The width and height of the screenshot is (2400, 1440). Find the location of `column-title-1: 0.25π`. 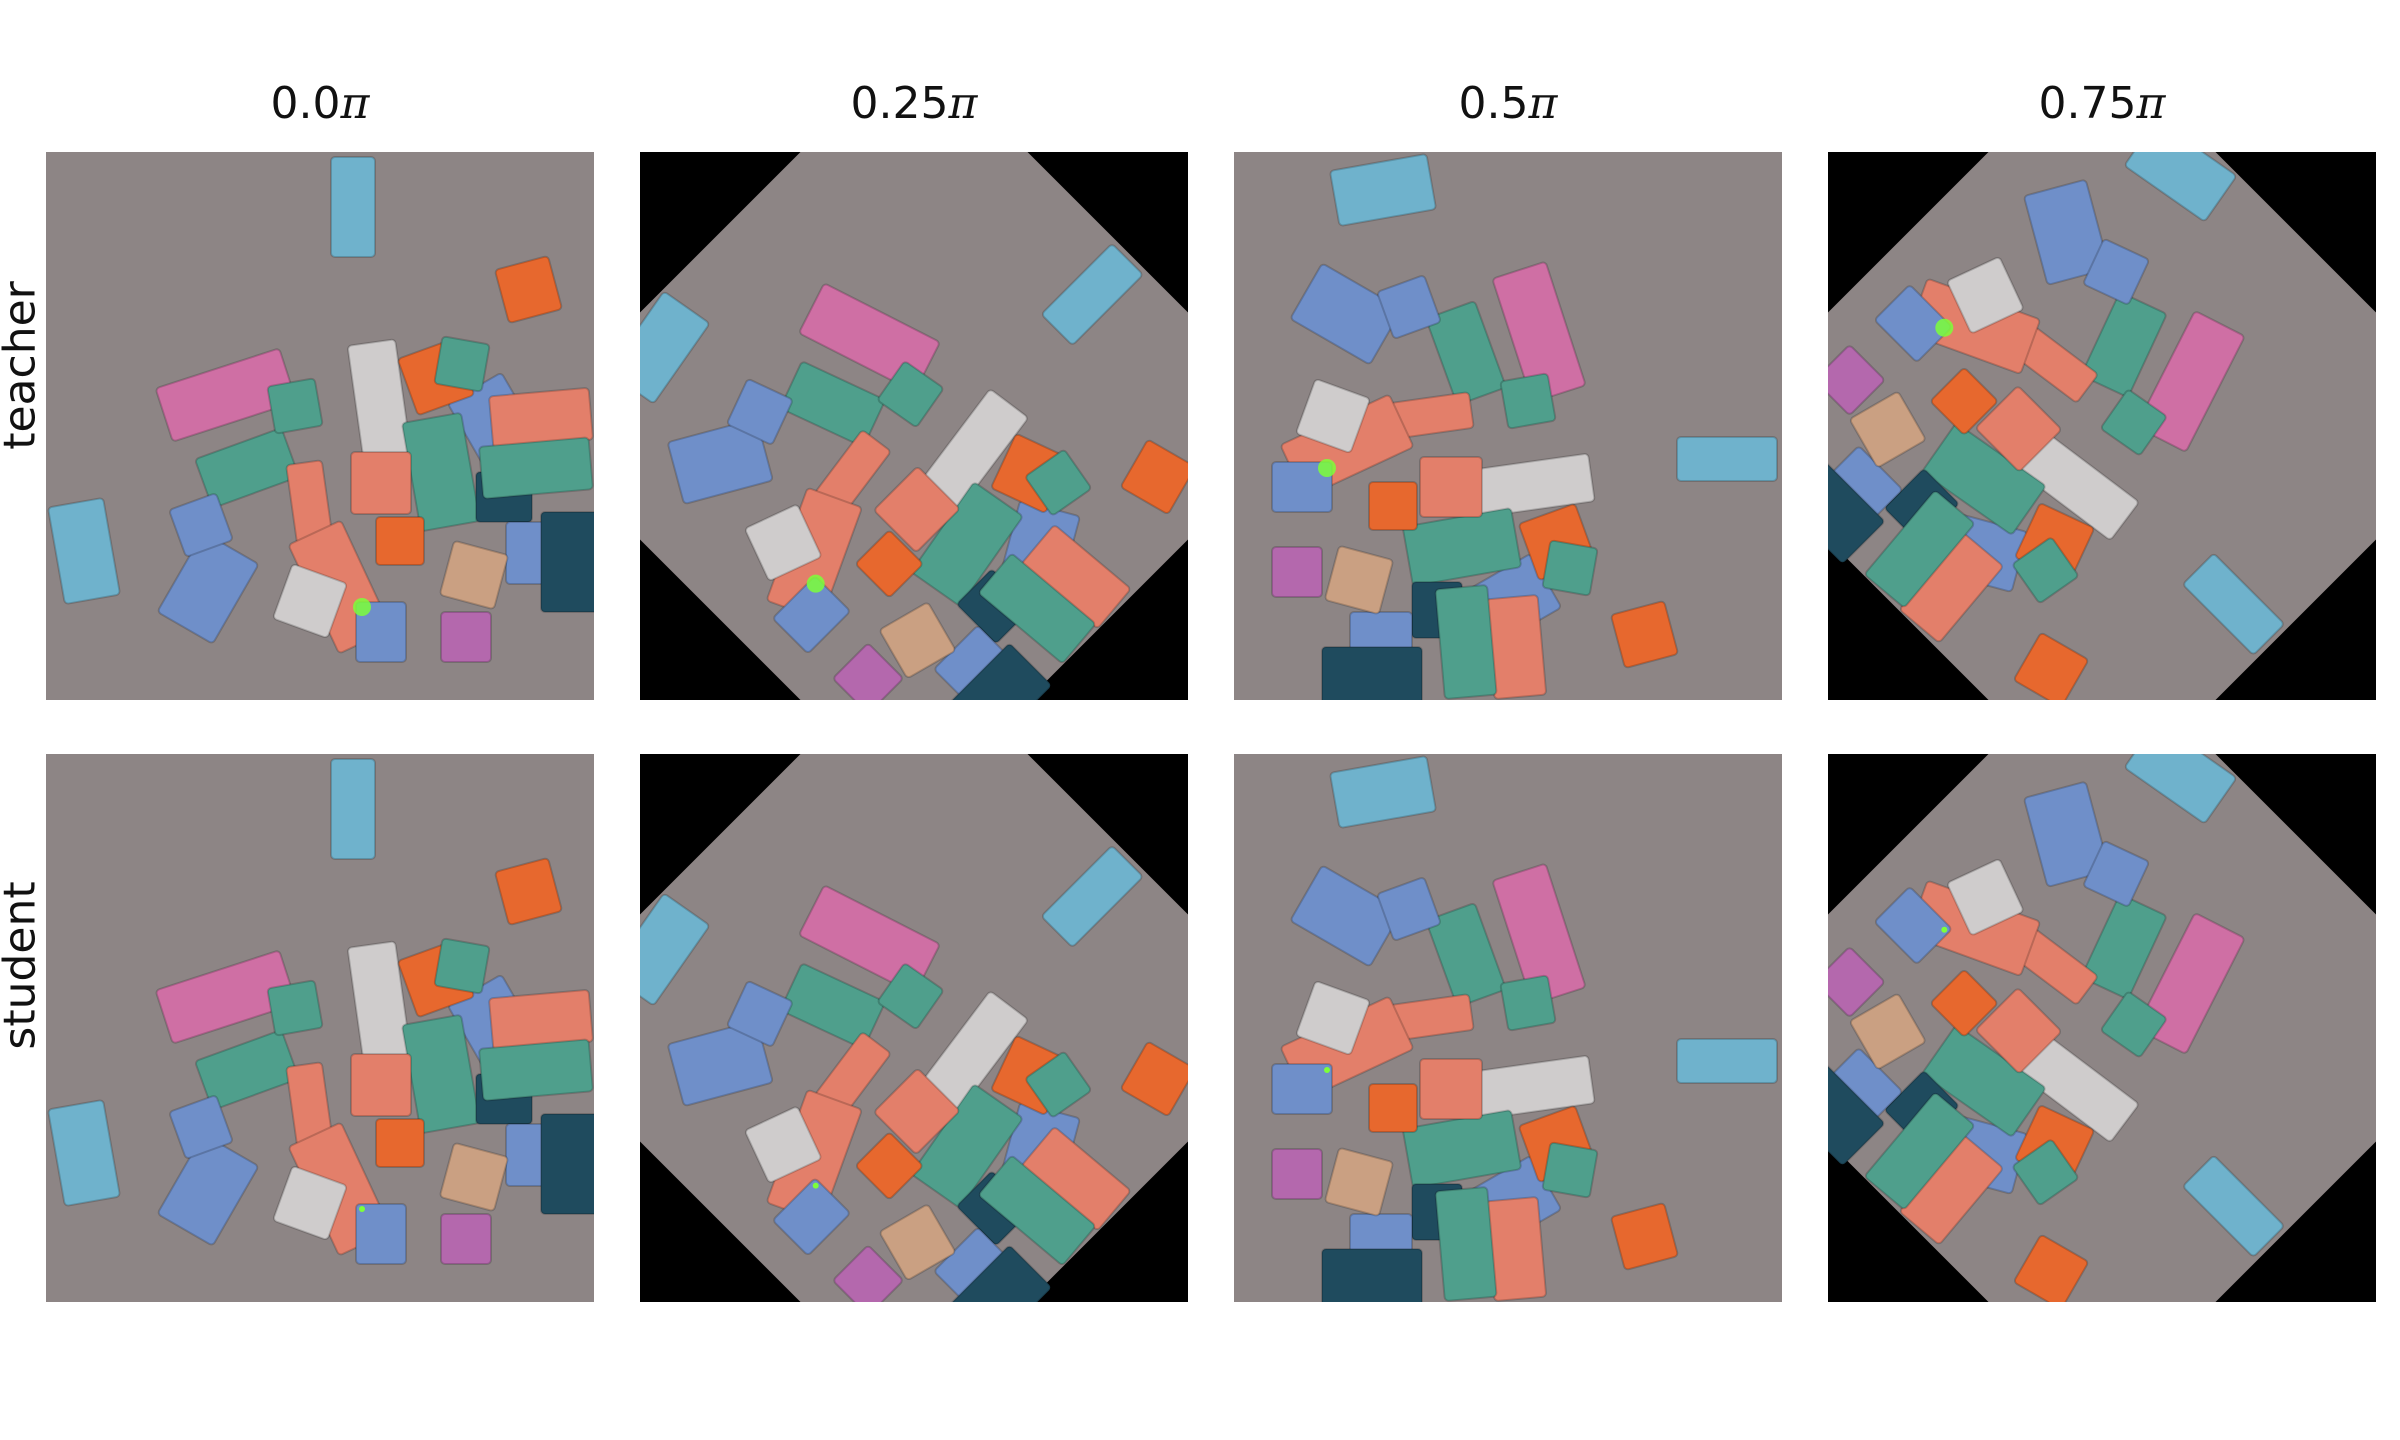

column-title-1: 0.25π is located at coordinates (914, 103).